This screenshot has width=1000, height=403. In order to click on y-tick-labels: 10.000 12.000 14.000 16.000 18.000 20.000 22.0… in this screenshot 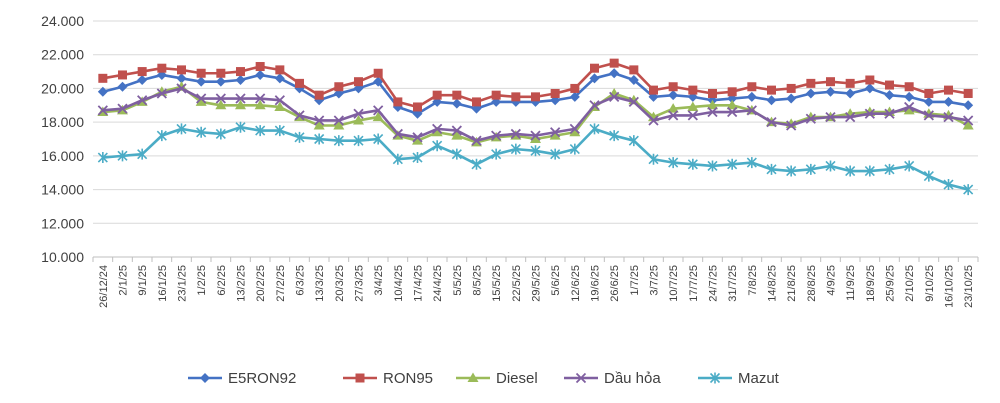, I will do `click(62, 139)`.